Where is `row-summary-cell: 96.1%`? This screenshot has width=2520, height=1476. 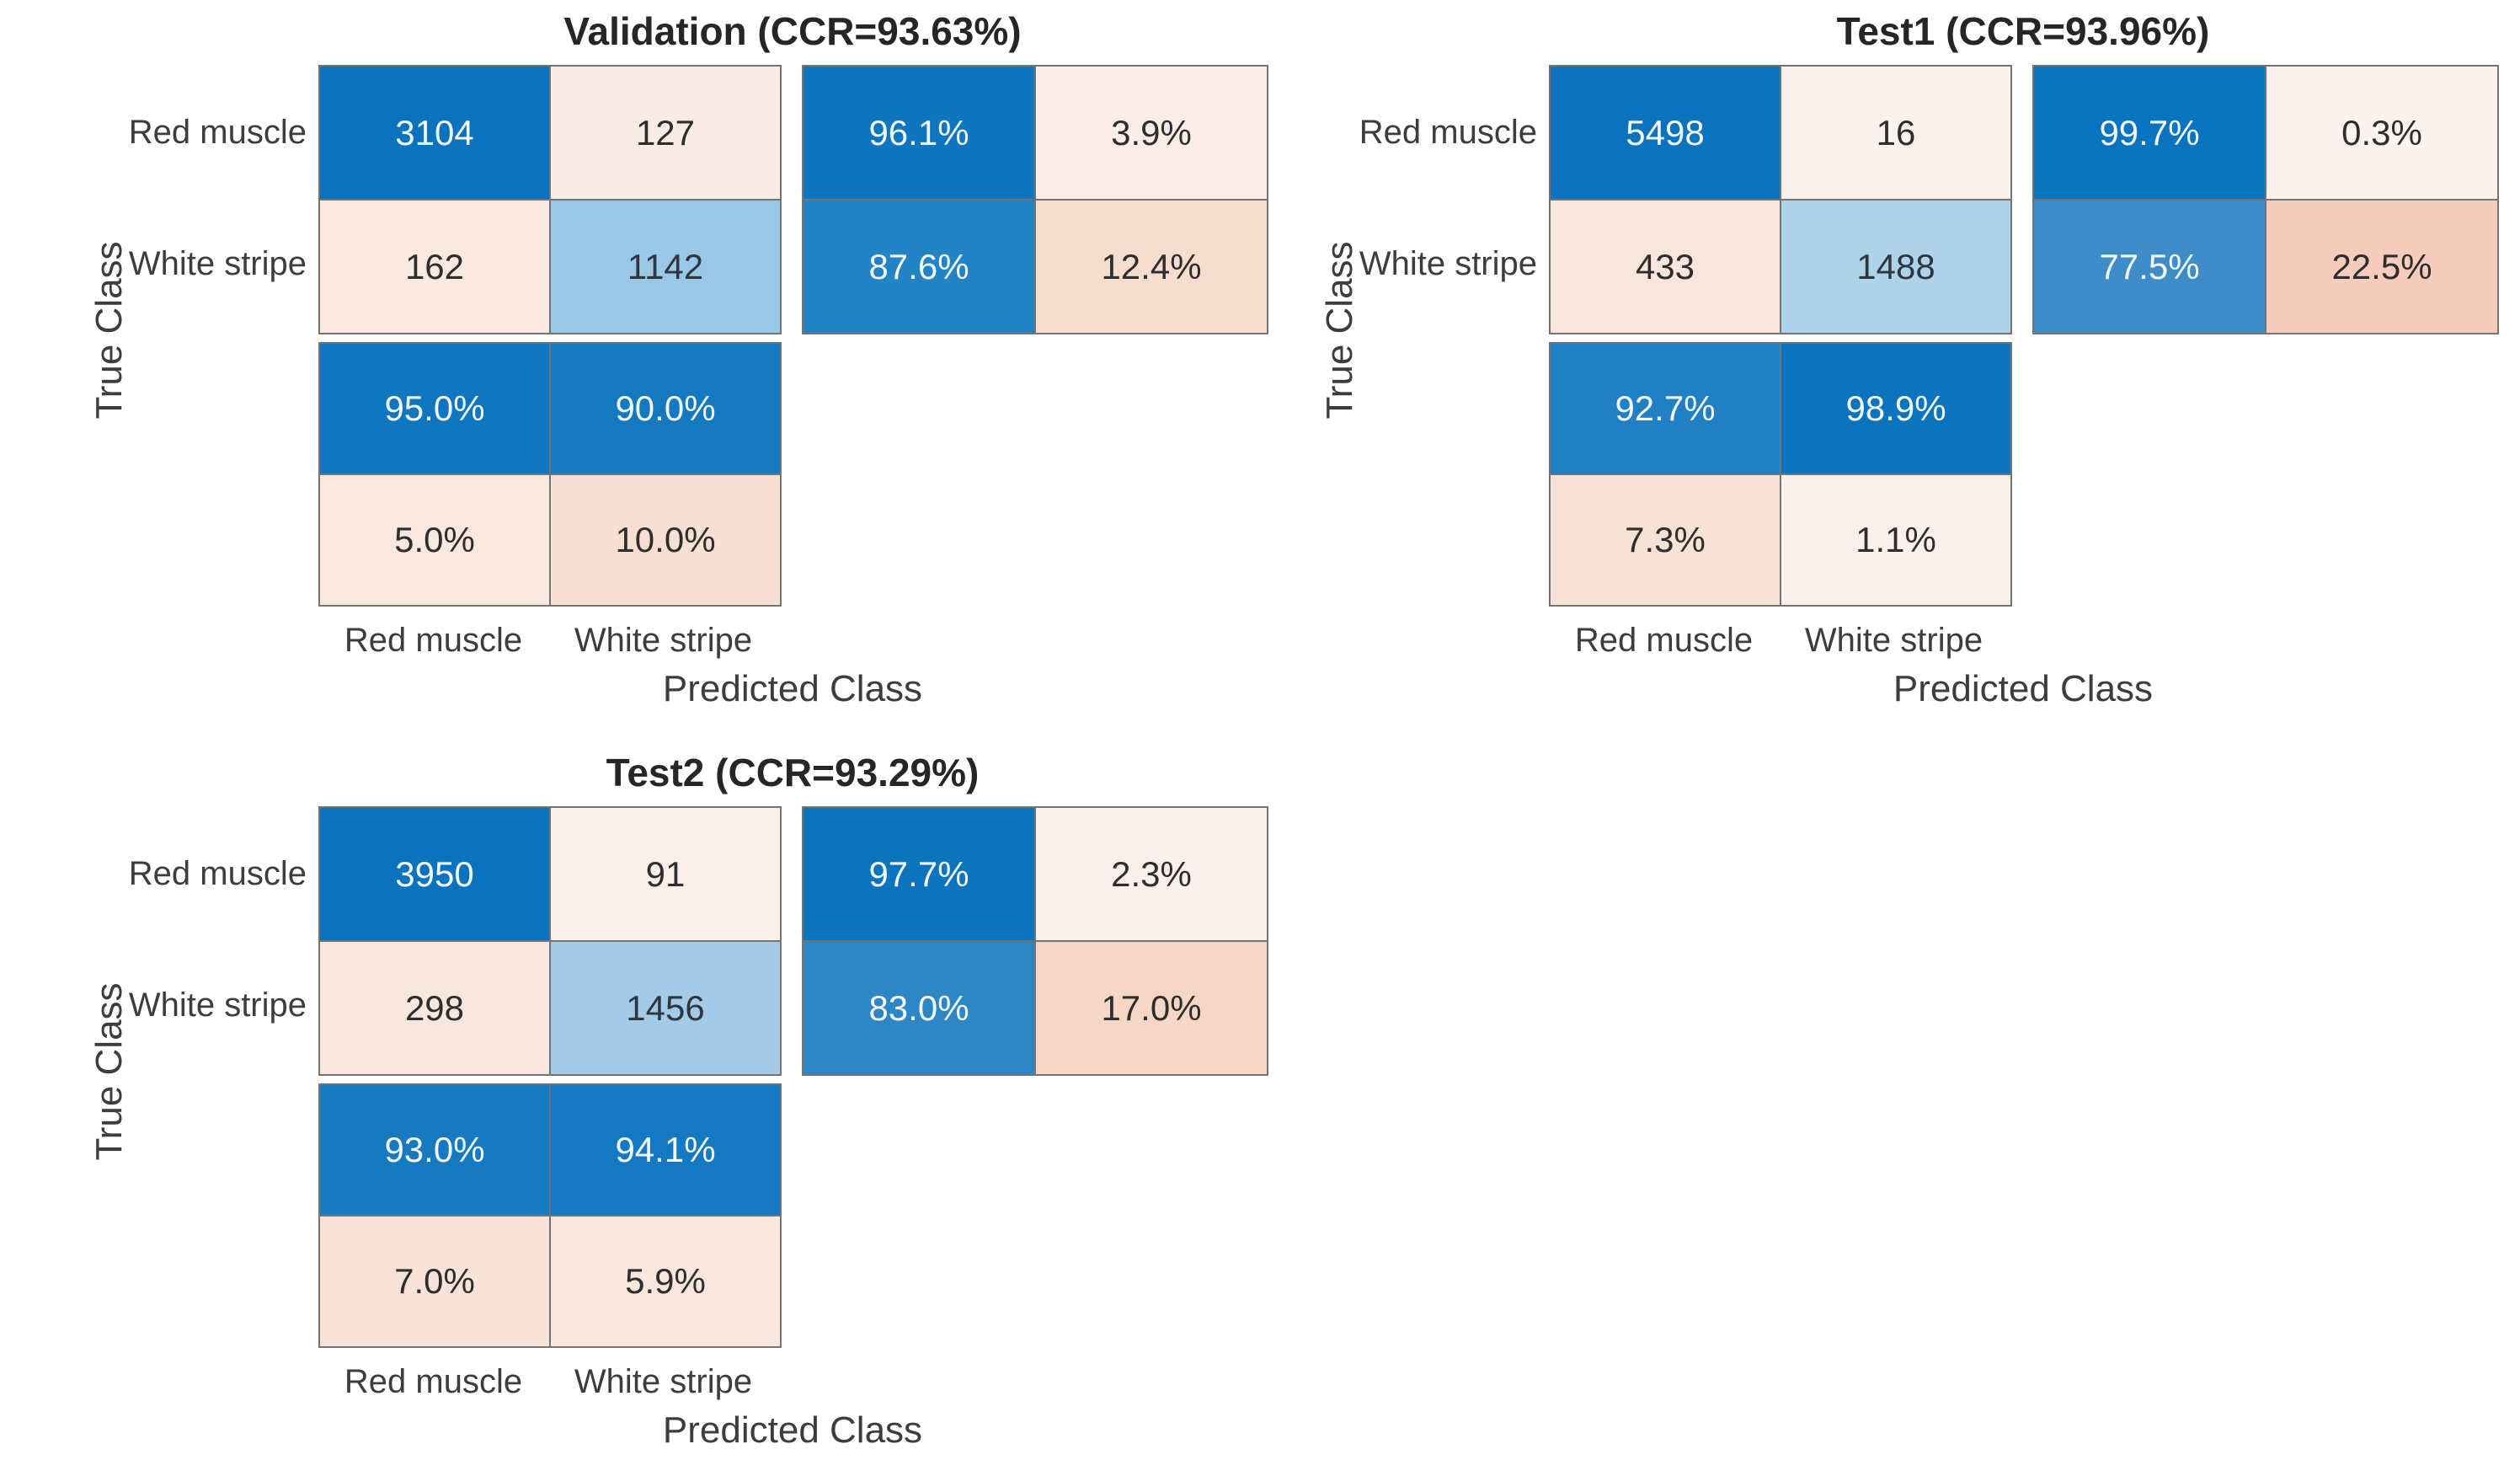 row-summary-cell: 96.1% is located at coordinates (919, 133).